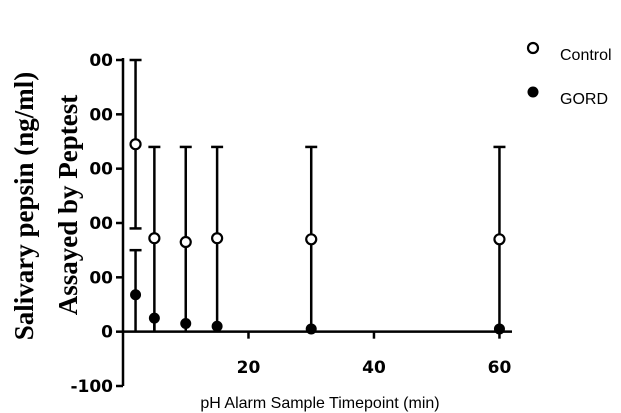 The width and height of the screenshot is (621, 413). I want to click on legend-label-gord: GORD, so click(584, 99).